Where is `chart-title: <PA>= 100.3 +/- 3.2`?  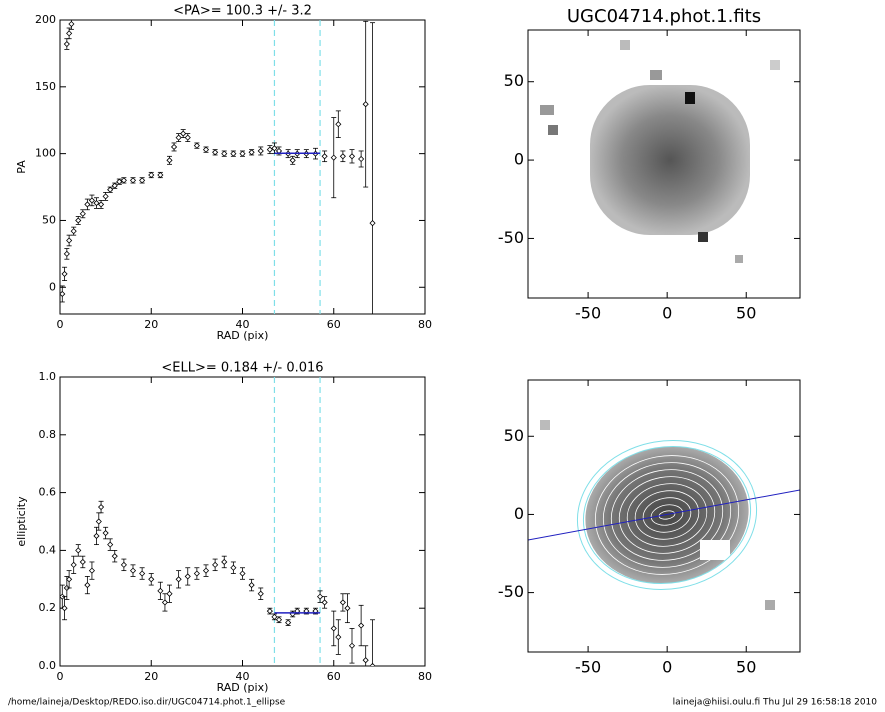 chart-title: <PA>= 100.3 +/- 3.2 is located at coordinates (242, 11).